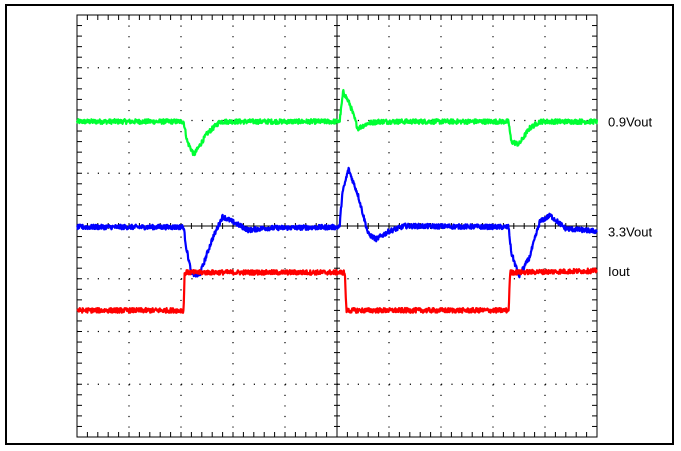 This screenshot has width=681, height=451. I want to click on trace-labels: 0.9Vout 3.3Vout Iout, so click(630, 197).